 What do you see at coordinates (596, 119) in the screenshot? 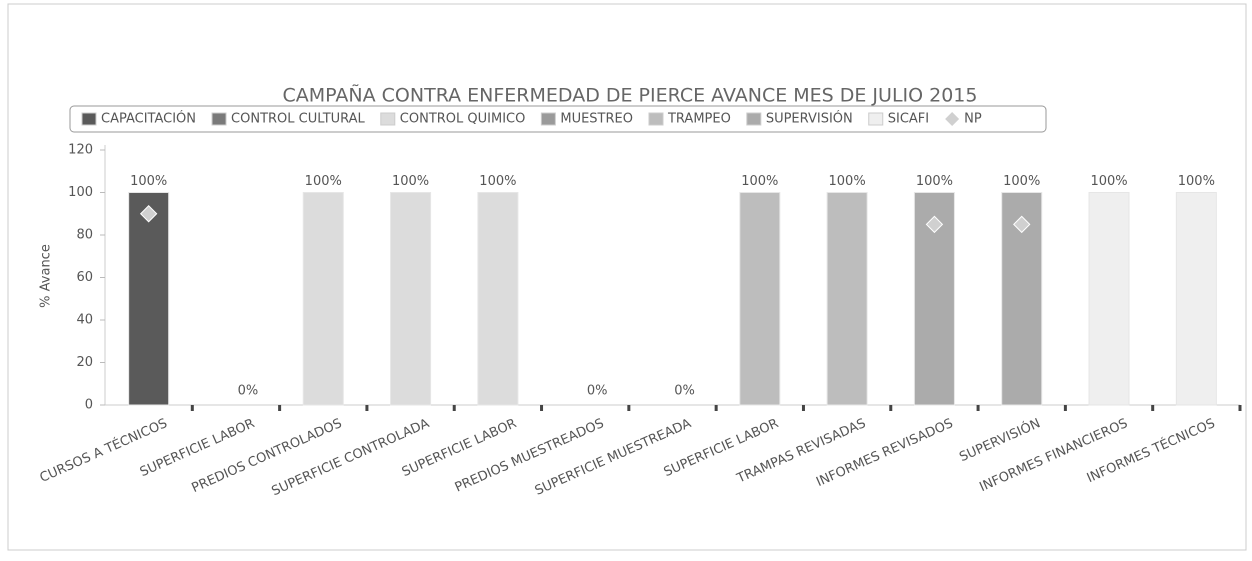
I see `legend-label: MUESTREO` at bounding box center [596, 119].